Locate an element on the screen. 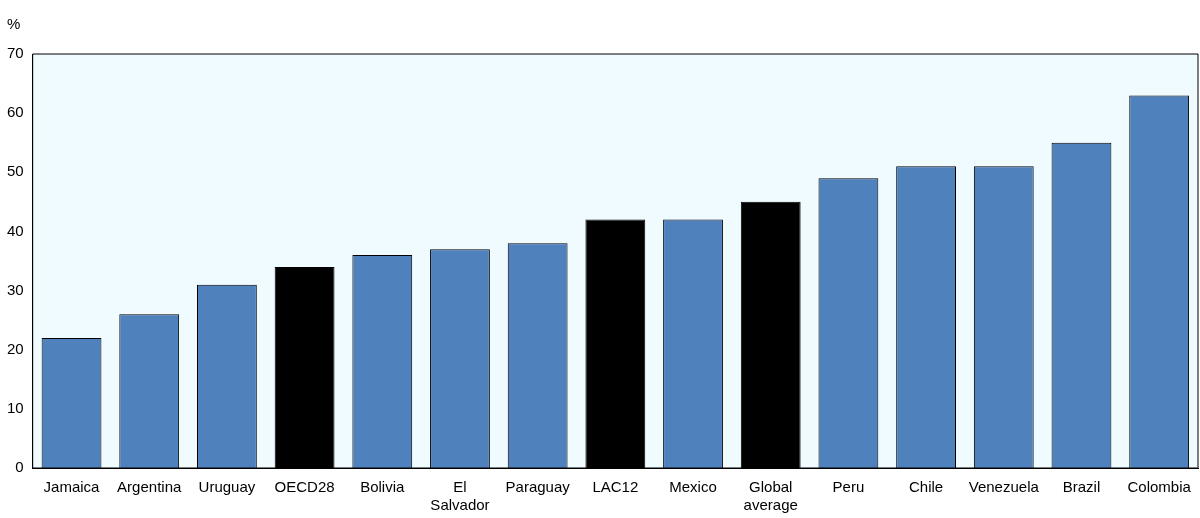 The height and width of the screenshot is (518, 1200). x-tick-label: Jamaica is located at coordinates (72, 487).